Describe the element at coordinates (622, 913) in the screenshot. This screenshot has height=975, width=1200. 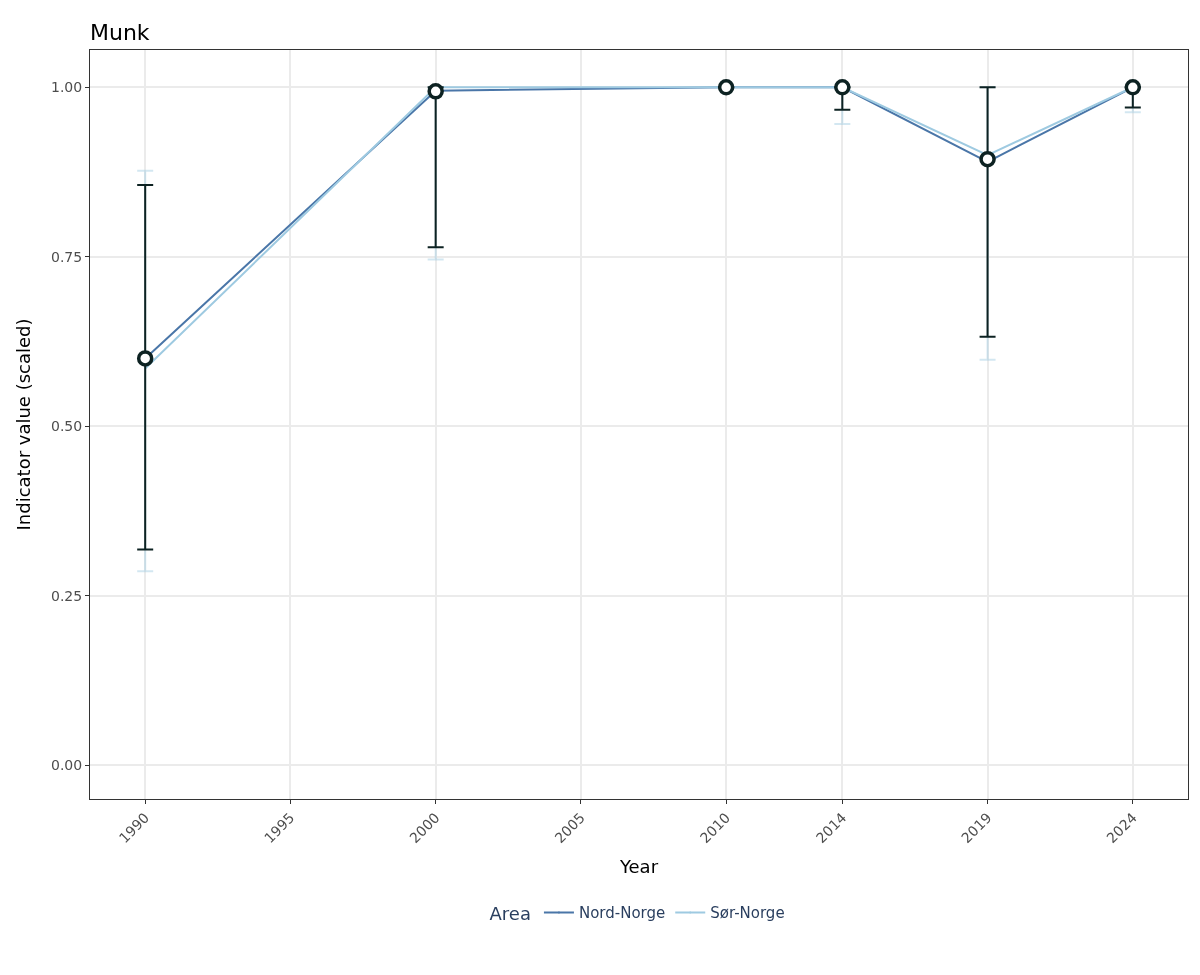
I see `legend-label: Nord-Norge` at that location.